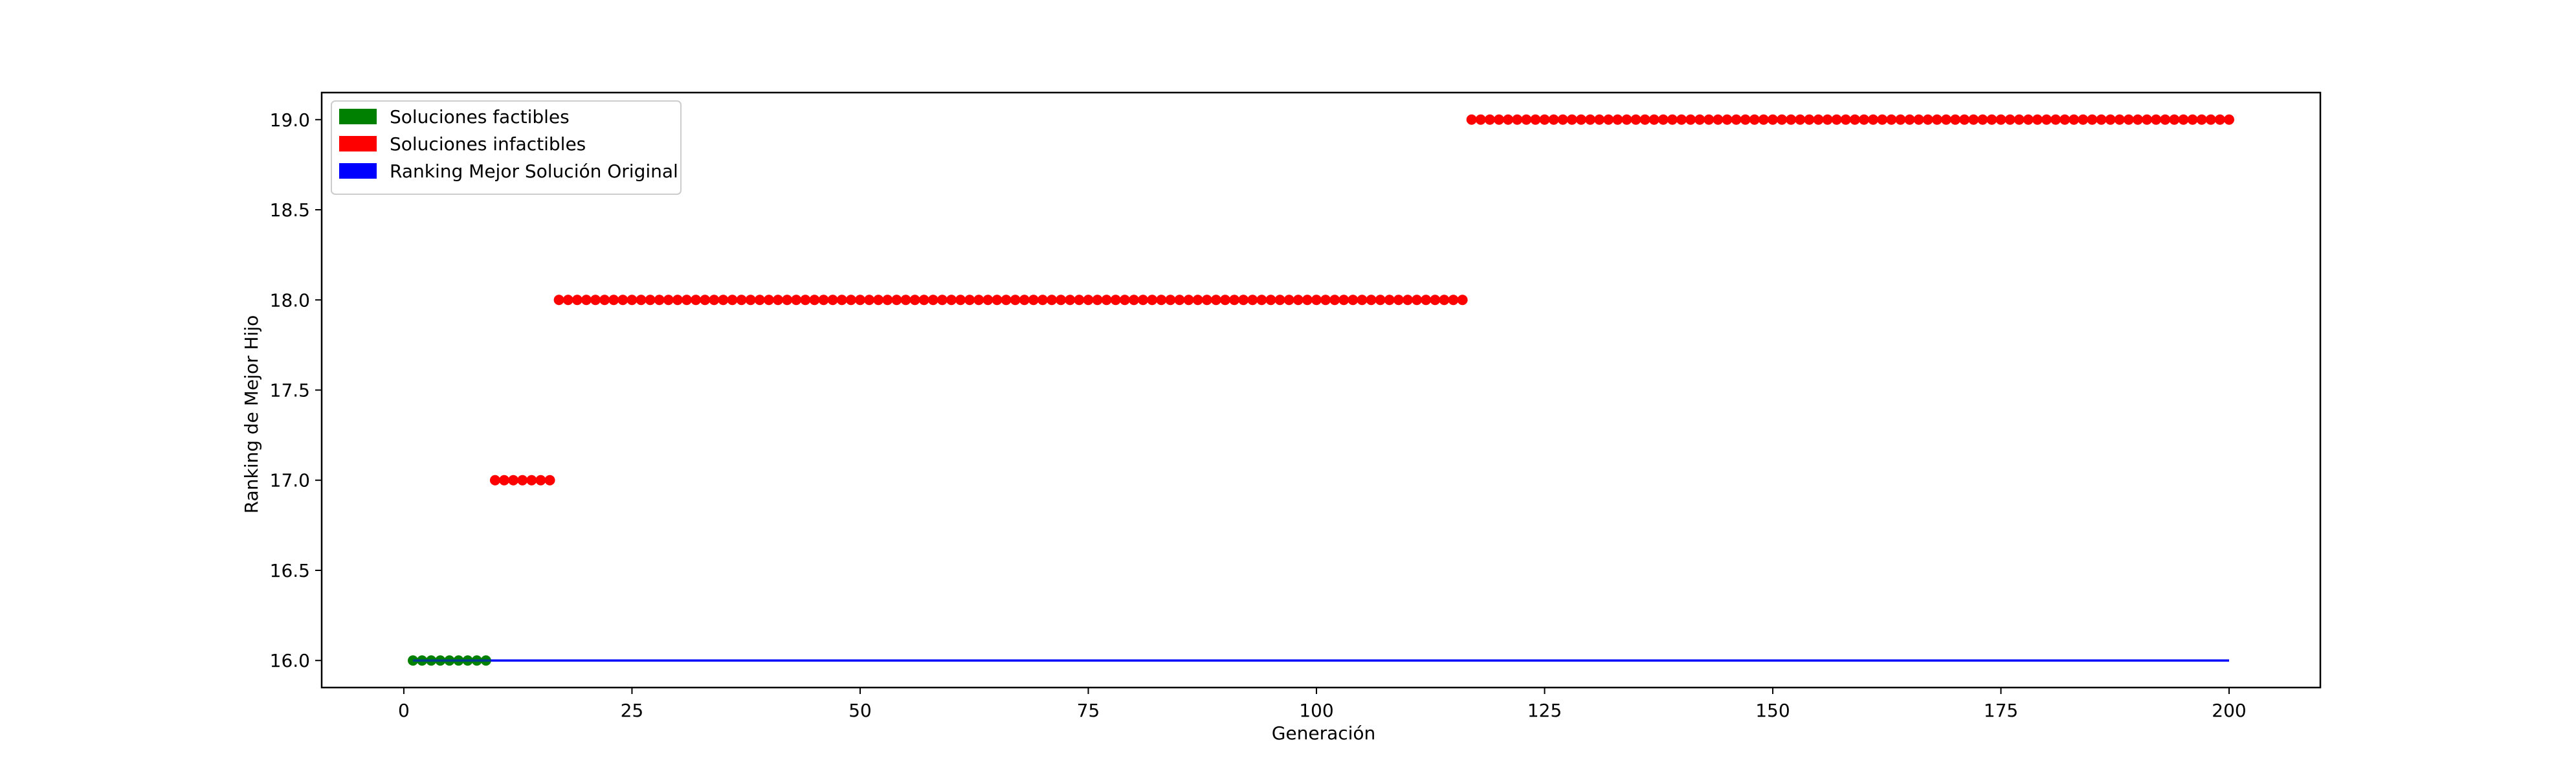 Image resolution: width=2576 pixels, height=773 pixels. I want to click on x-axis-label: Generación, so click(1324, 733).